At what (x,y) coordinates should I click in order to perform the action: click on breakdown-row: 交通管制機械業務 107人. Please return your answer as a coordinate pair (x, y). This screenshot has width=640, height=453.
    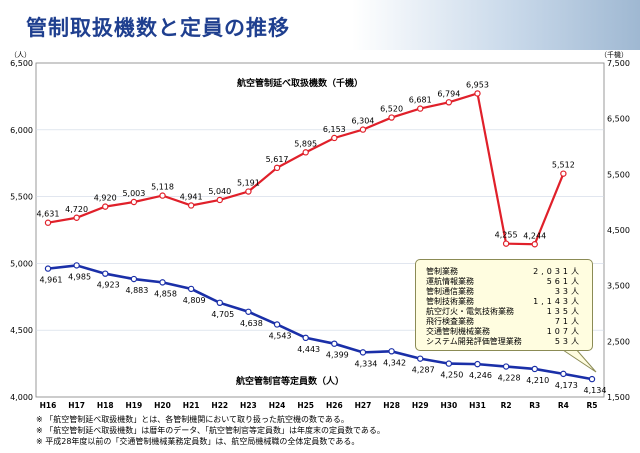
    Looking at the image, I should click on (504, 331).